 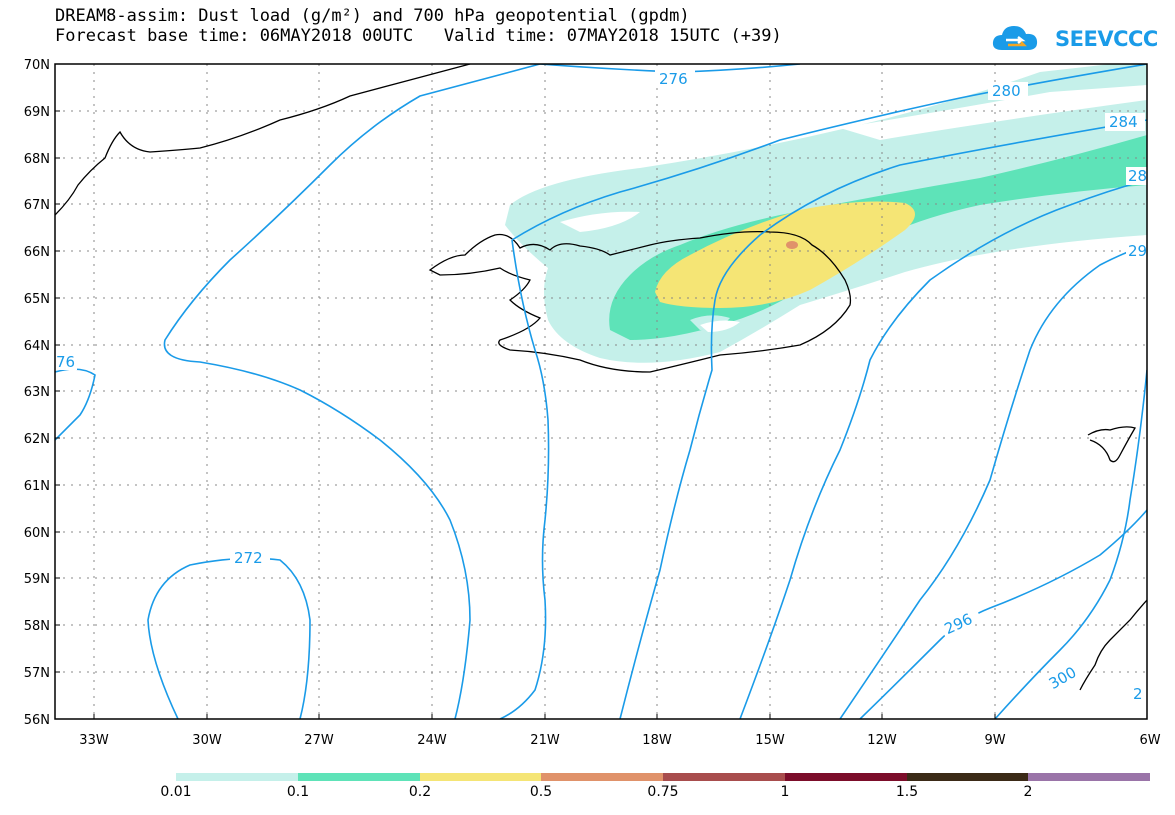 I want to click on scale-label: 0.2, so click(x=420, y=792).